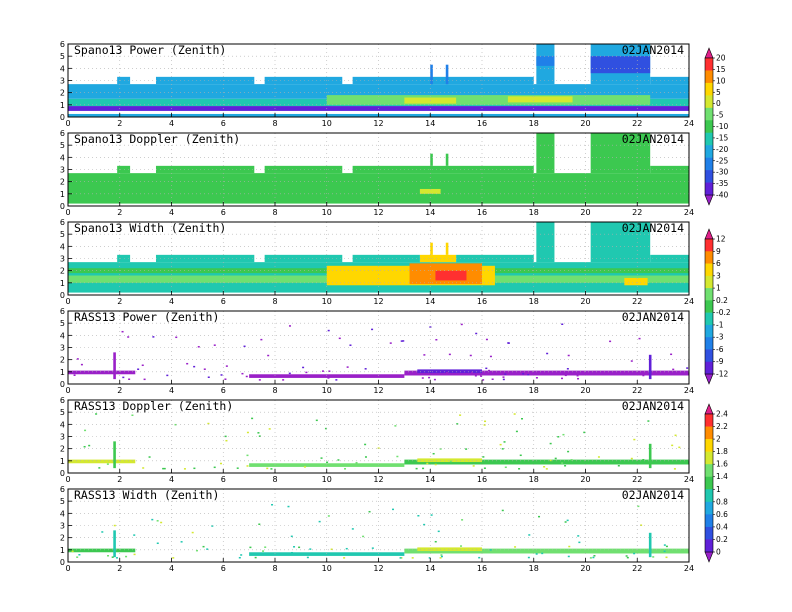  I want to click on colorbar-label: -10, so click(722, 126).